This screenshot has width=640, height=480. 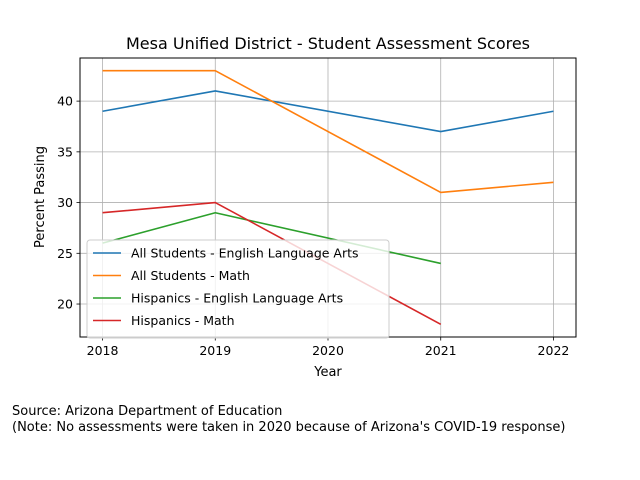 I want to click on legend-label: Hispanics - English Language Arts, so click(x=237, y=298).